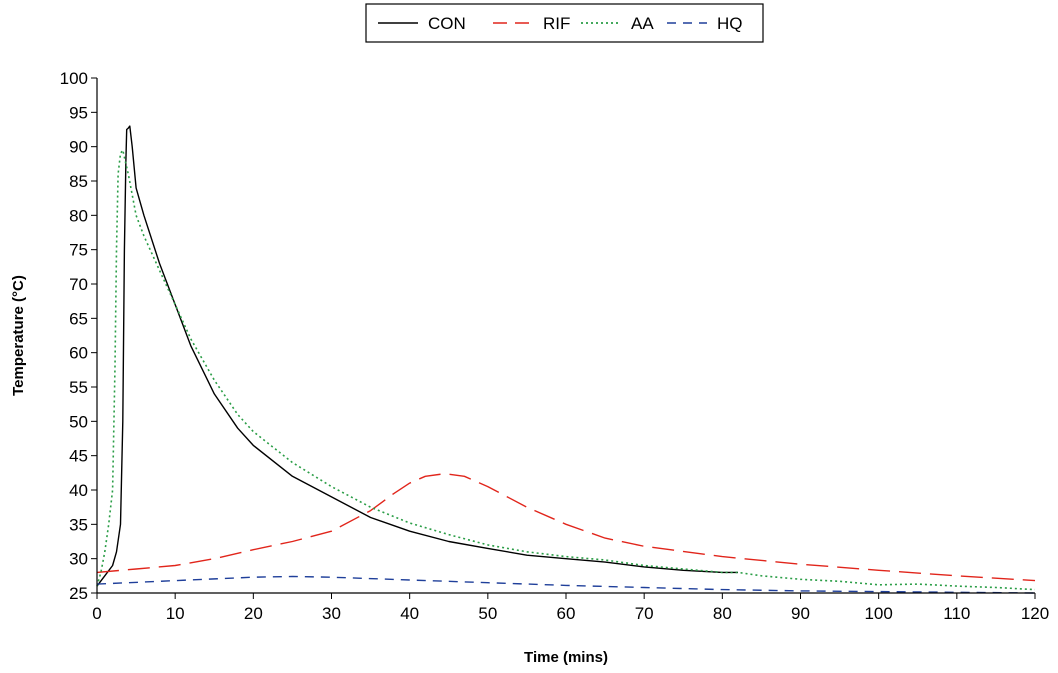  I want to click on legend-label-con: CON, so click(447, 23).